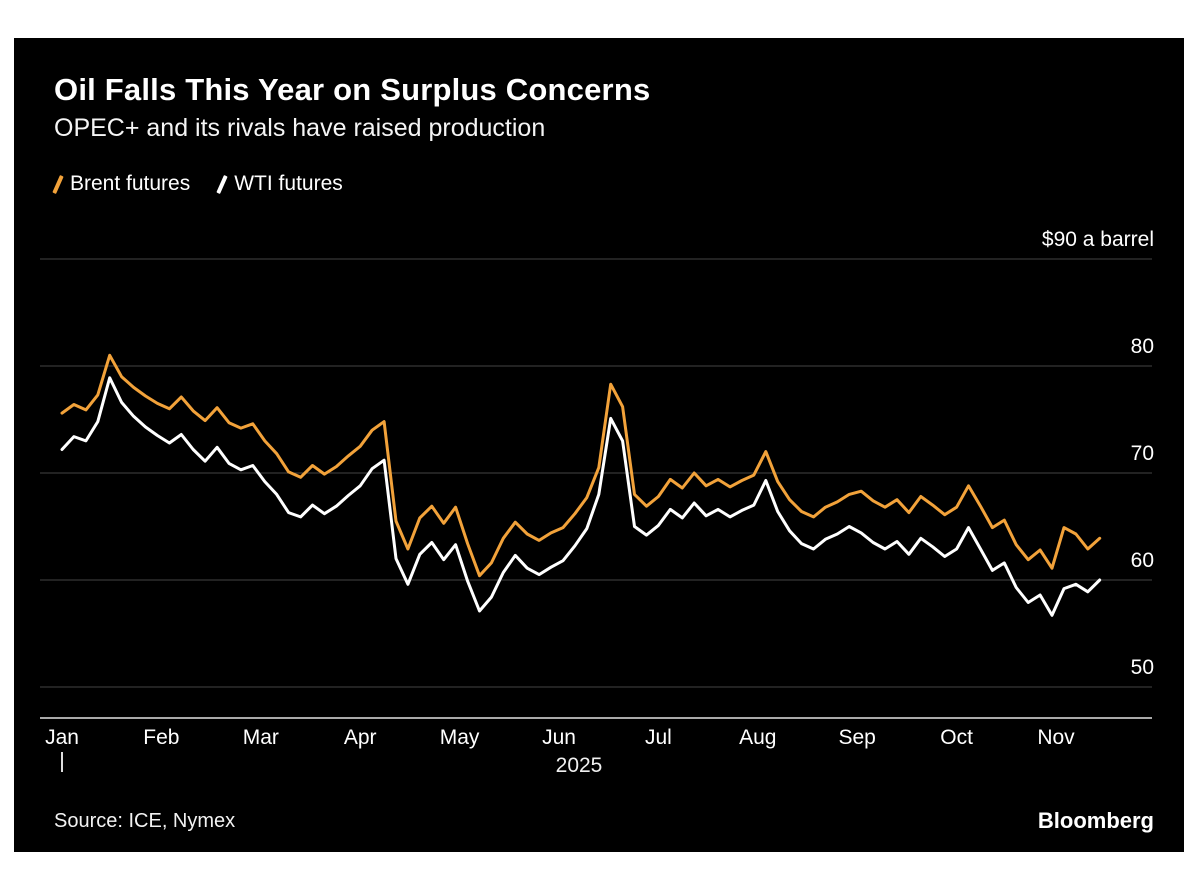 This screenshot has width=1200, height=884. What do you see at coordinates (222, 184) in the screenshot?
I see `wti-line-icon` at bounding box center [222, 184].